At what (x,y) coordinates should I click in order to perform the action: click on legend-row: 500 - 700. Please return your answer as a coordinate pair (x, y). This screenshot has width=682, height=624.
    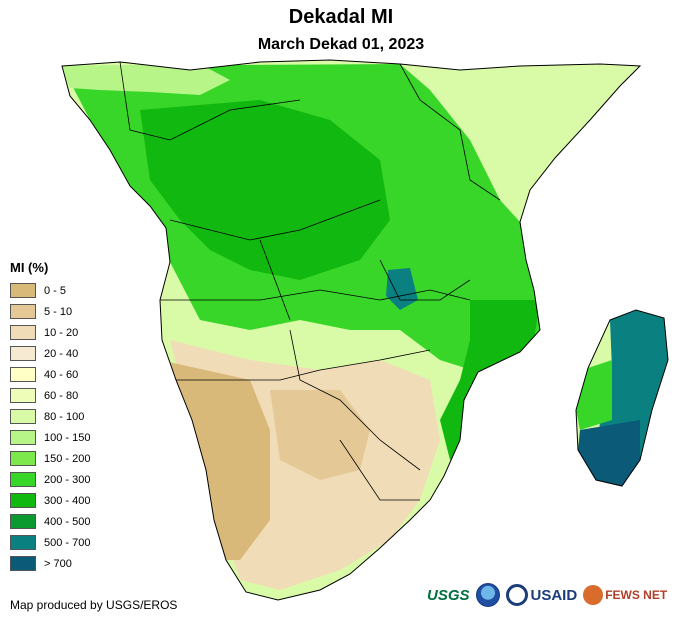
    Looking at the image, I should click on (70, 542).